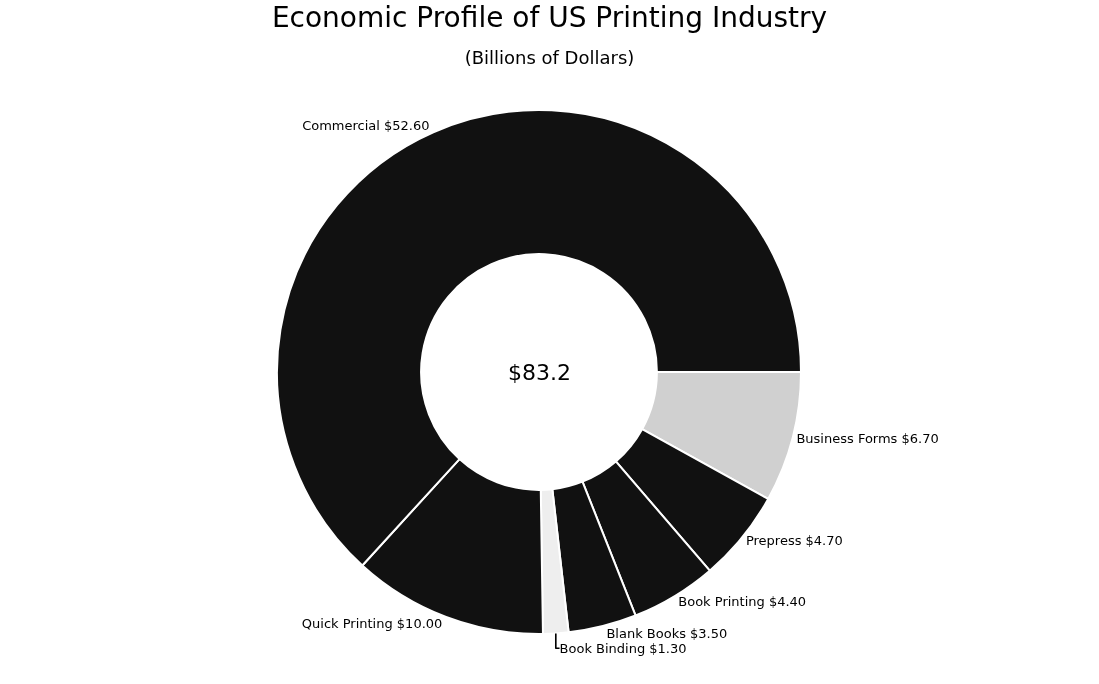 The height and width of the screenshot is (684, 1099). I want to click on text: $83.2, so click(539, 372).